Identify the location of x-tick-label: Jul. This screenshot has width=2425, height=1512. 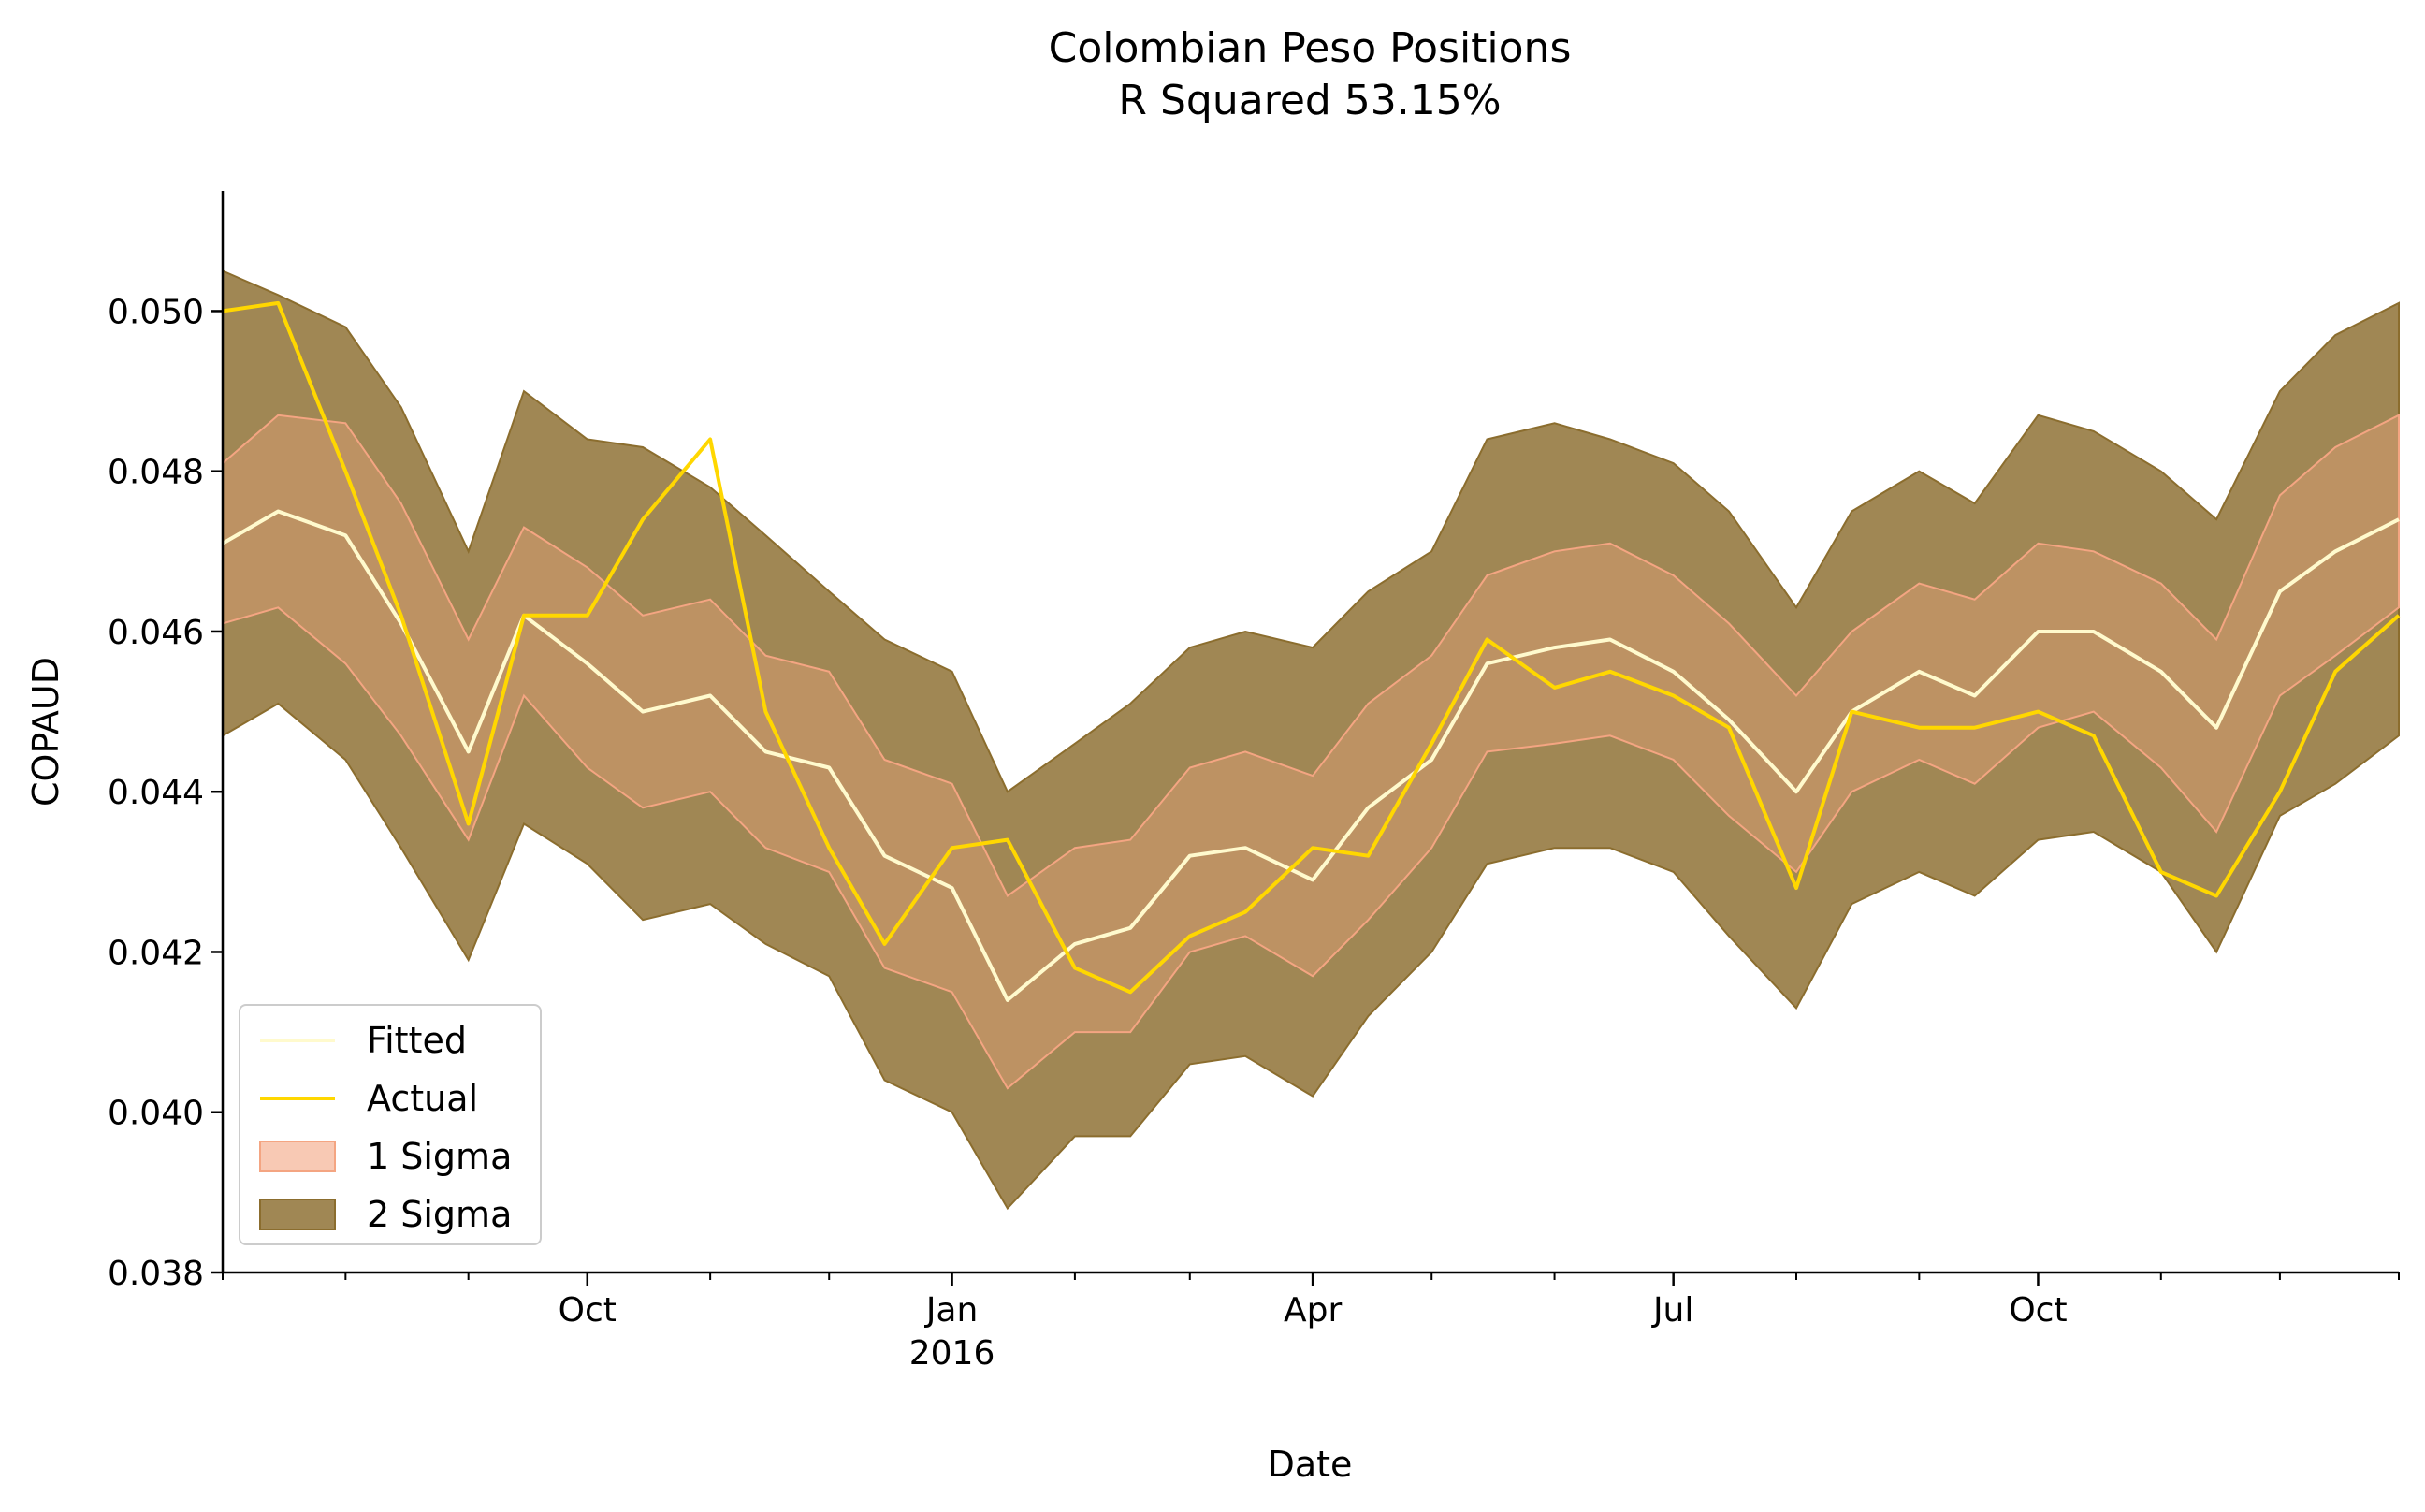
(1672, 1310).